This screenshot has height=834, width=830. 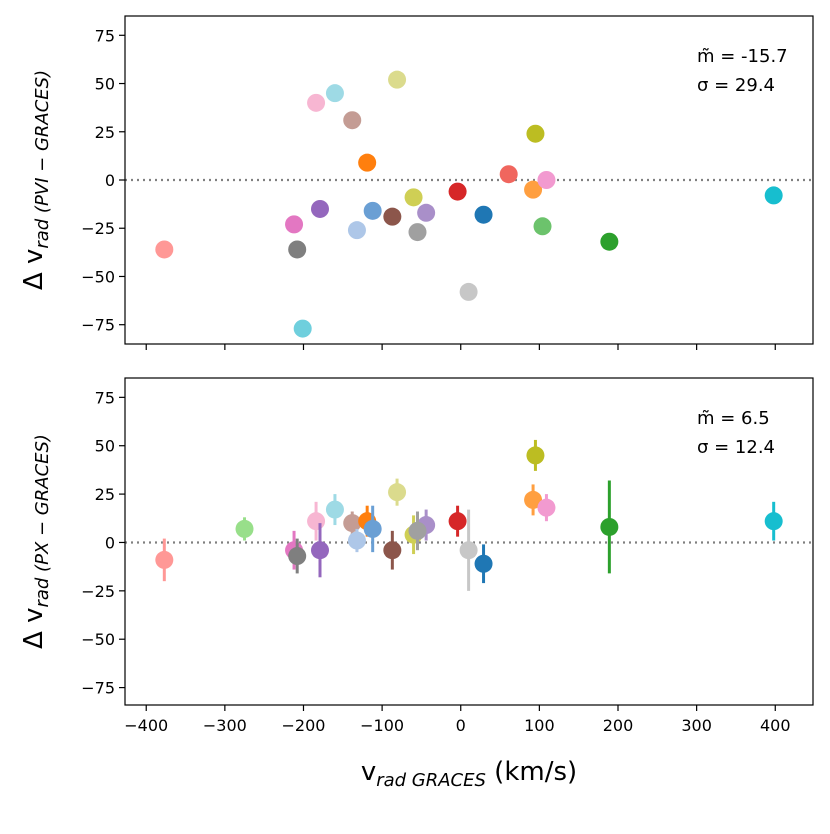 I want to click on annotation: m̃ = 6.5, so click(x=733, y=418).